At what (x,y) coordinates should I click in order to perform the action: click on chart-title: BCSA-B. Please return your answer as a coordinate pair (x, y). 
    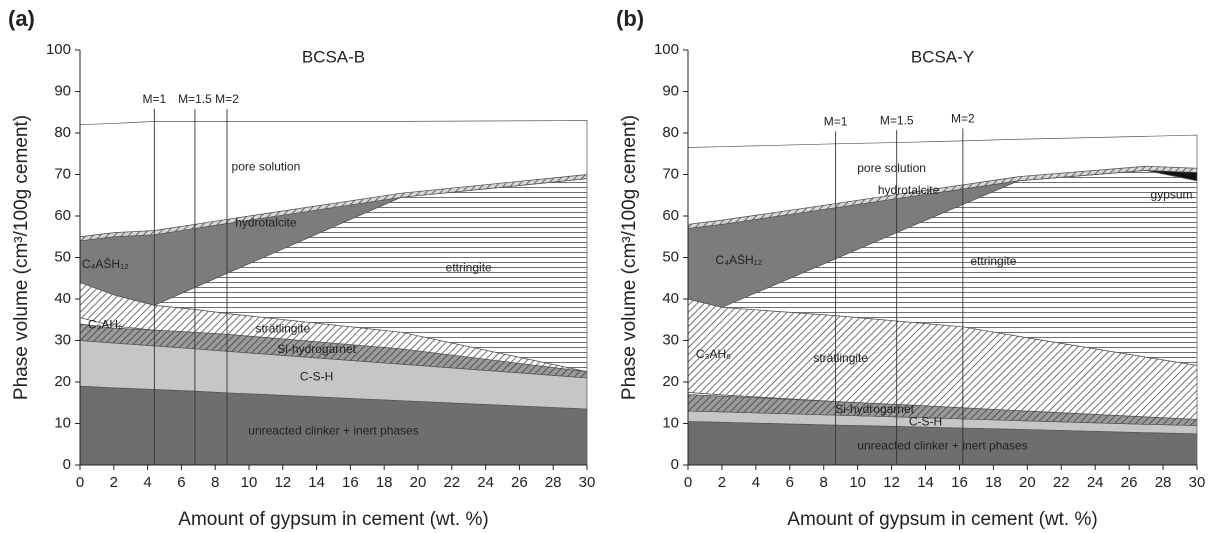
    Looking at the image, I should click on (333, 56).